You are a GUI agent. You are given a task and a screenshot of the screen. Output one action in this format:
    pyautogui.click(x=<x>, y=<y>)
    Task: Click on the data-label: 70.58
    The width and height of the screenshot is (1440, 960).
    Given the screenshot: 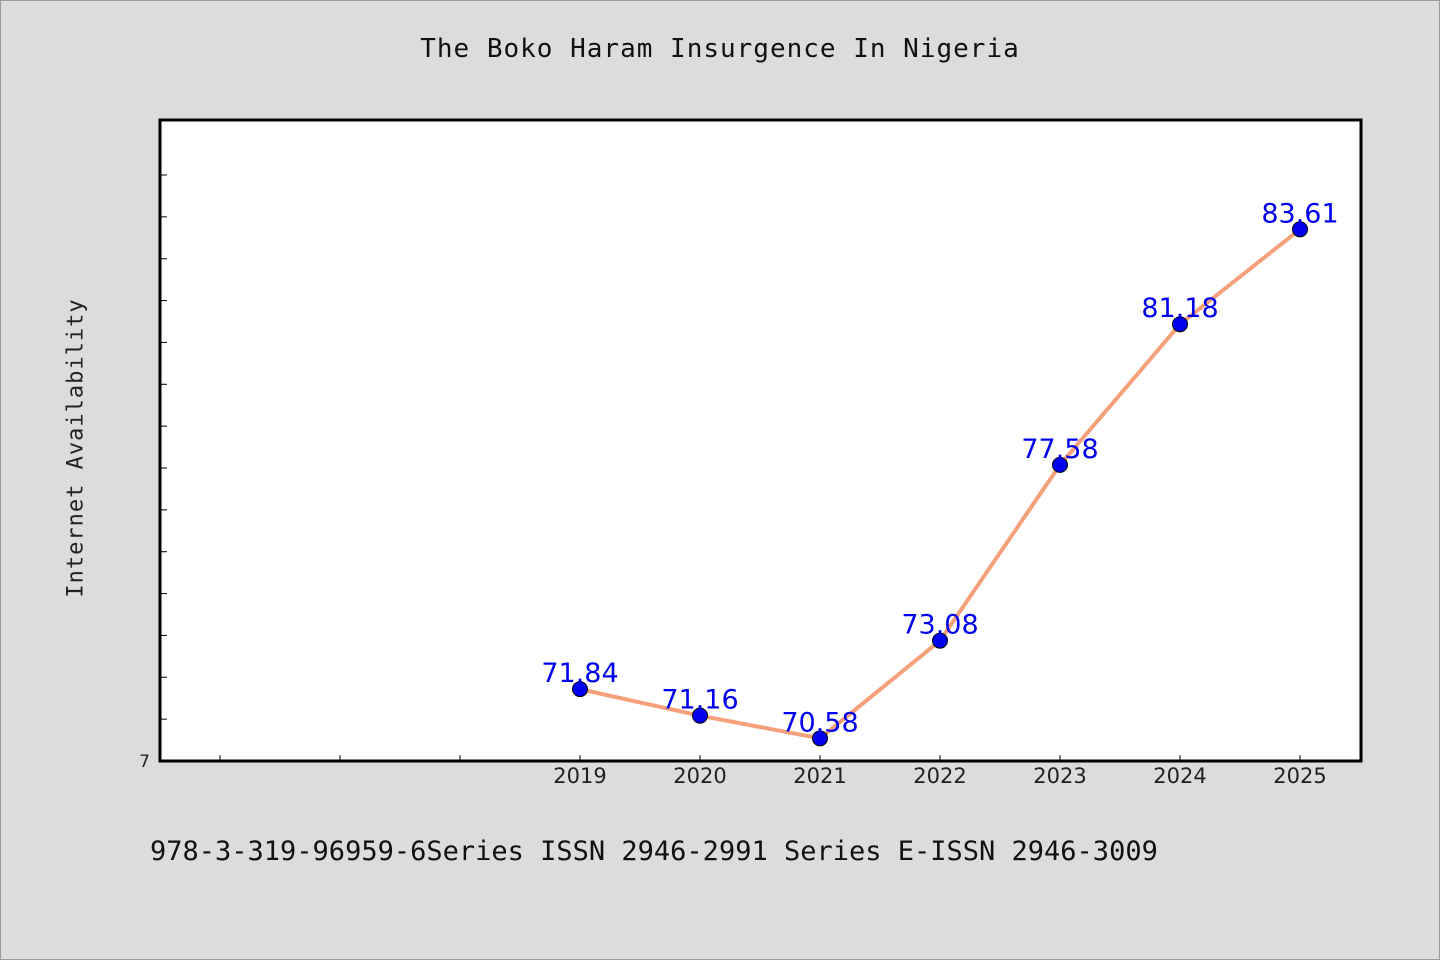 What is the action you would take?
    pyautogui.click(x=819, y=722)
    